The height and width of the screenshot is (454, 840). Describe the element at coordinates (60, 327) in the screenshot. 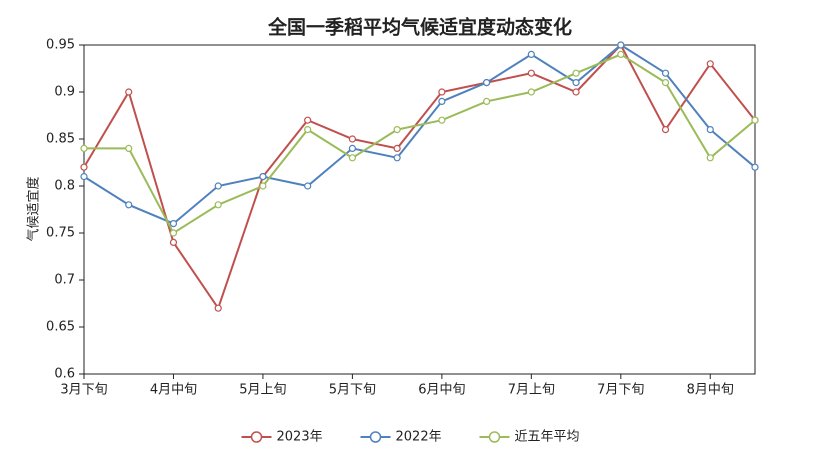

I see `y-tick-label: 0.65` at that location.